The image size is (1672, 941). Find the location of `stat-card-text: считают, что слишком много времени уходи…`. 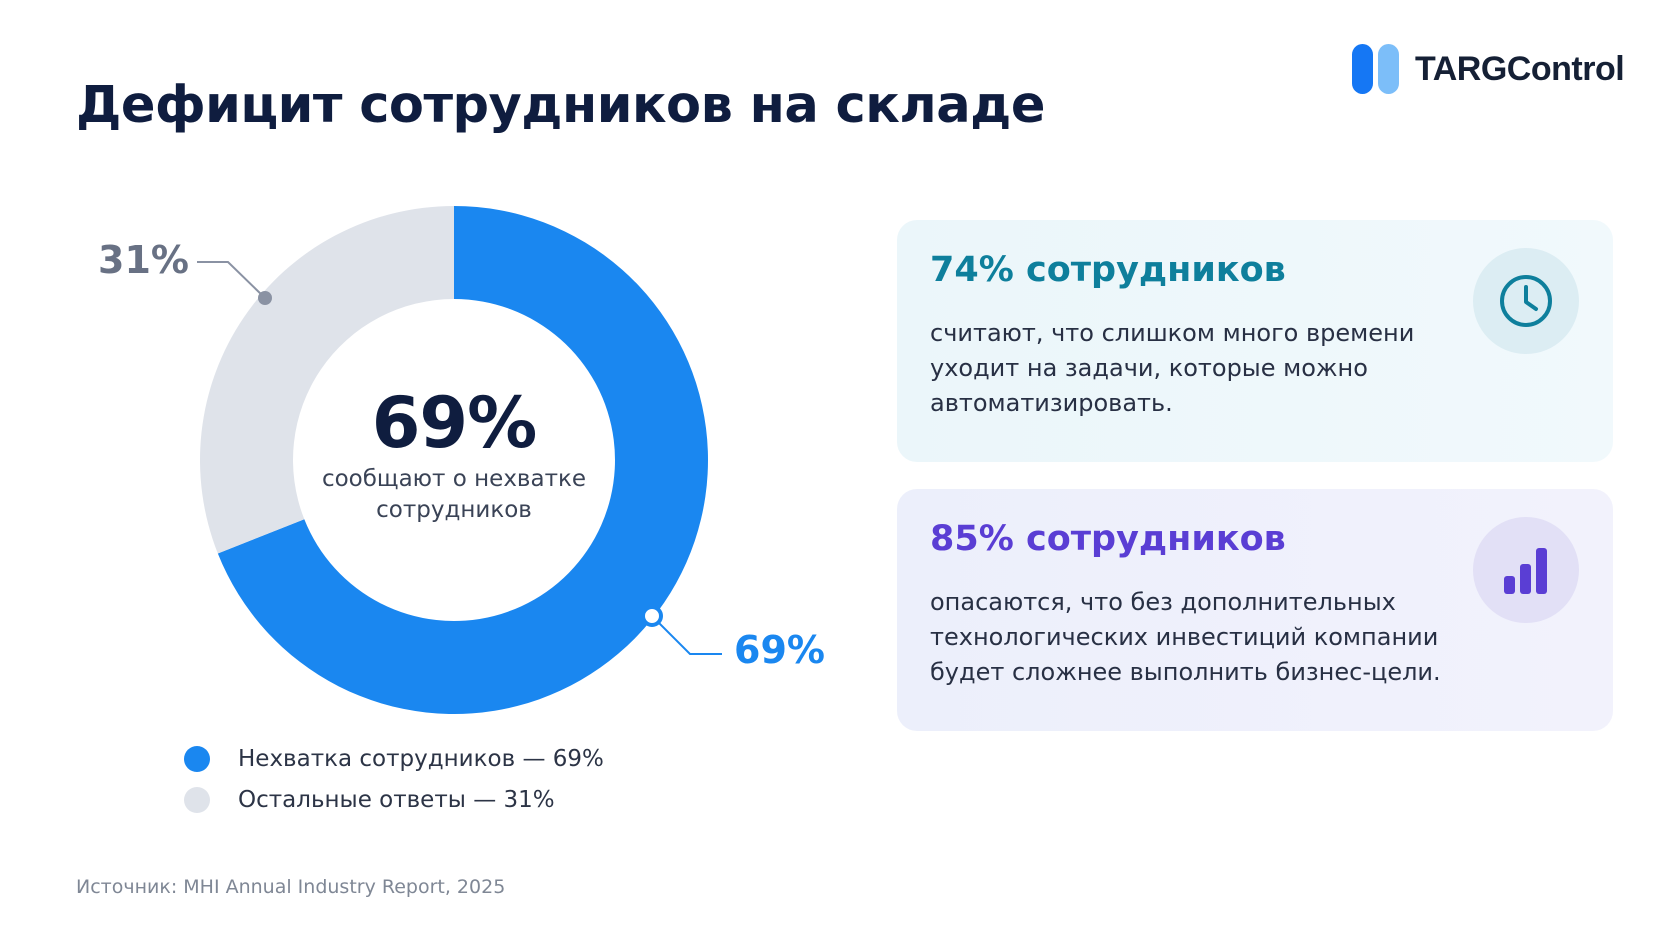

stat-card-text: считают, что слишком много времени уходи… is located at coordinates (1172, 368).